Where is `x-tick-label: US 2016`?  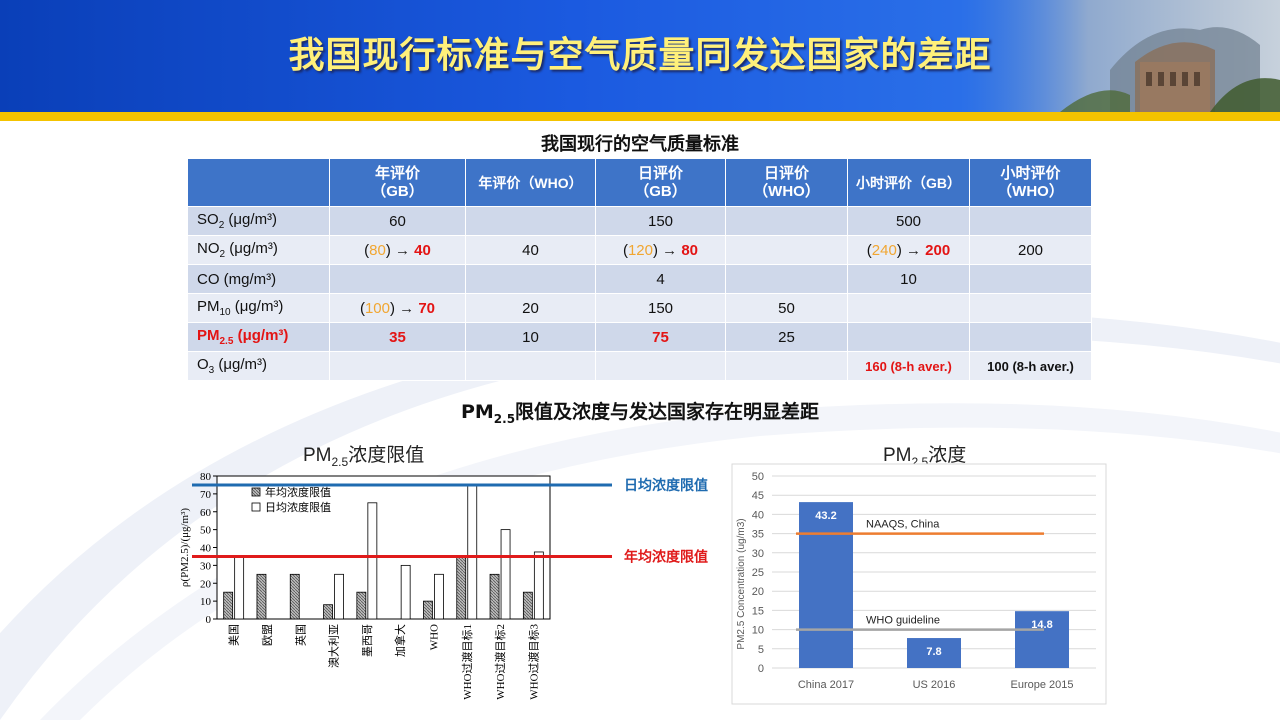
x-tick-label: US 2016 is located at coordinates (934, 685).